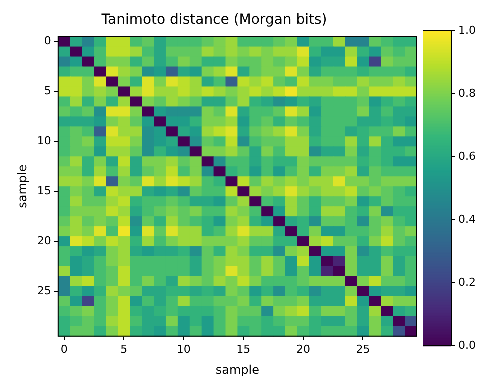 This screenshot has width=489, height=390. I want to click on y-axis-title: sample, so click(22, 186).